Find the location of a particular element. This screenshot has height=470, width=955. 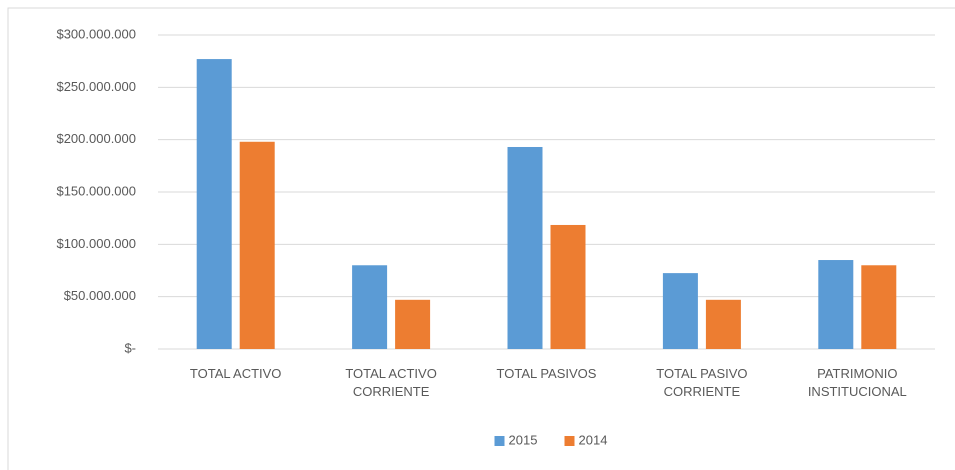

y-tick-label: $50.000.000 is located at coordinates (100, 295).